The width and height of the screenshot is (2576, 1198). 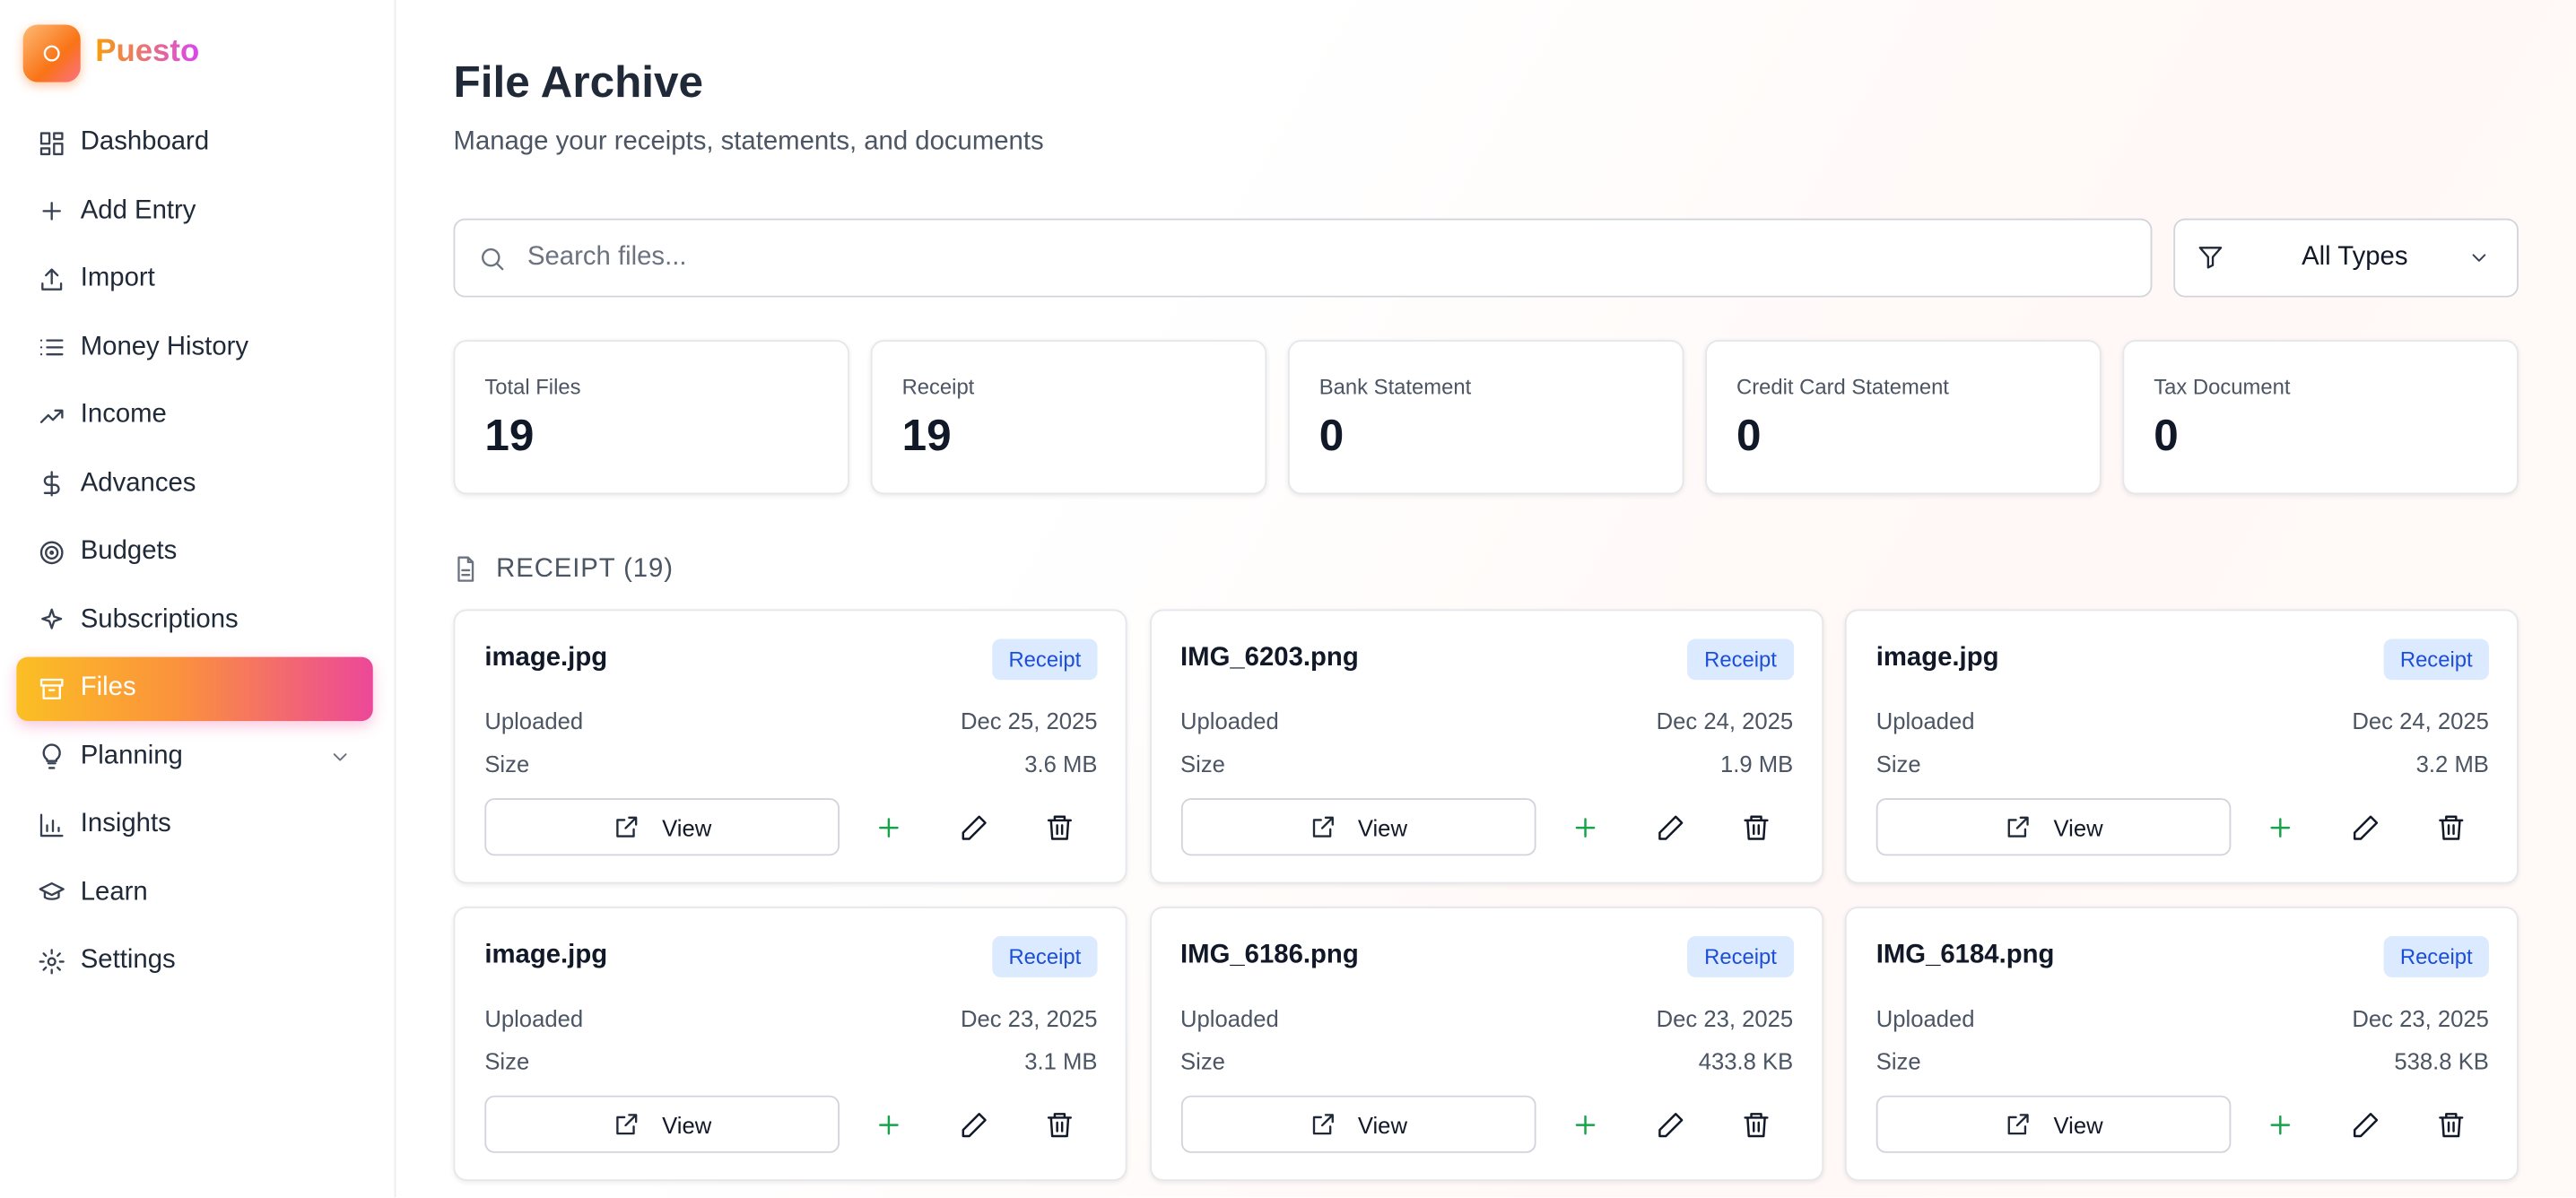 What do you see at coordinates (108, 687) in the screenshot?
I see `nav-item: Files` at bounding box center [108, 687].